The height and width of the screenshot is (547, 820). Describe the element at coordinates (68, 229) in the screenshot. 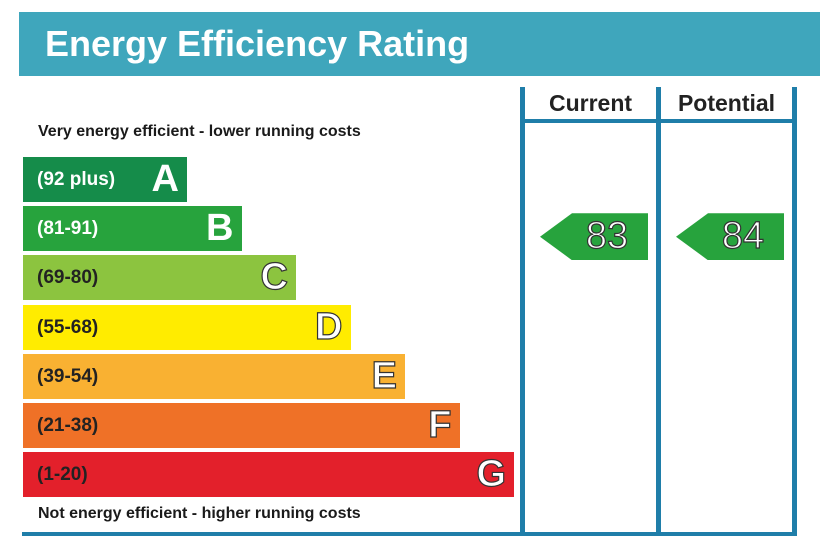

I see `band-range-label: (81-91)` at that location.